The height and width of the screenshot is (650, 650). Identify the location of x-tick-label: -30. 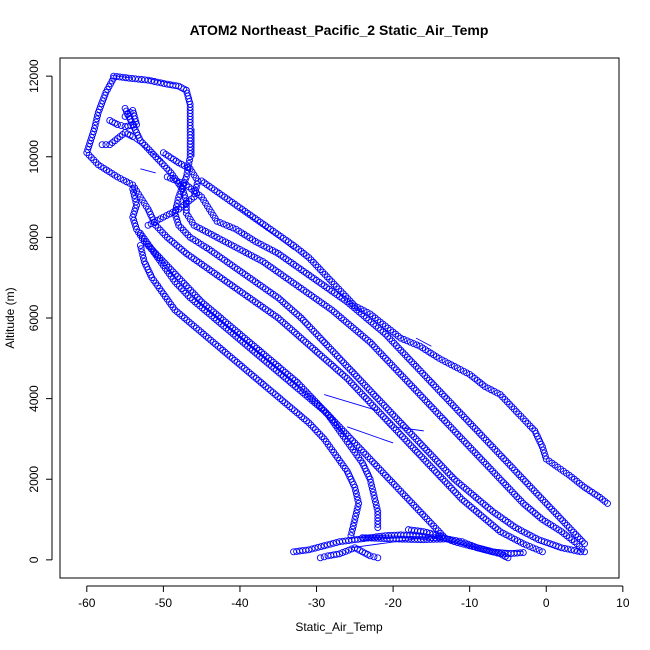
(317, 603).